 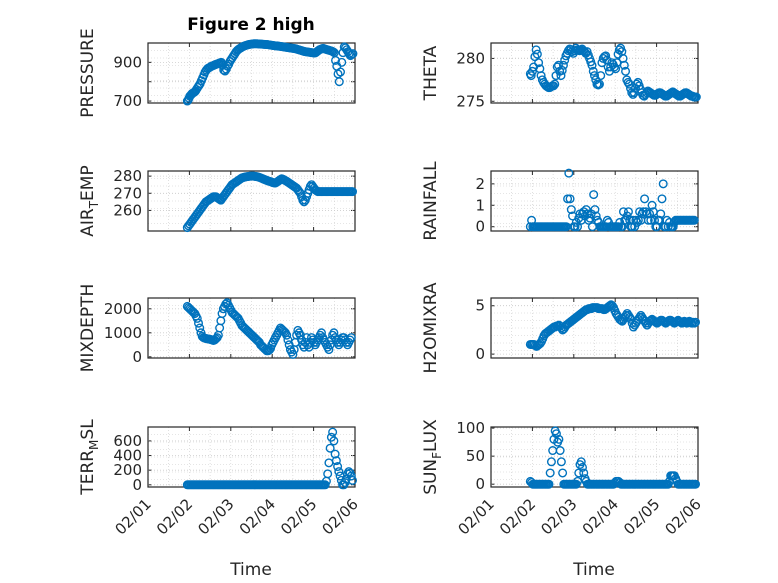 What do you see at coordinates (127, 456) in the screenshot?
I see `y-tick-label: 400` at bounding box center [127, 456].